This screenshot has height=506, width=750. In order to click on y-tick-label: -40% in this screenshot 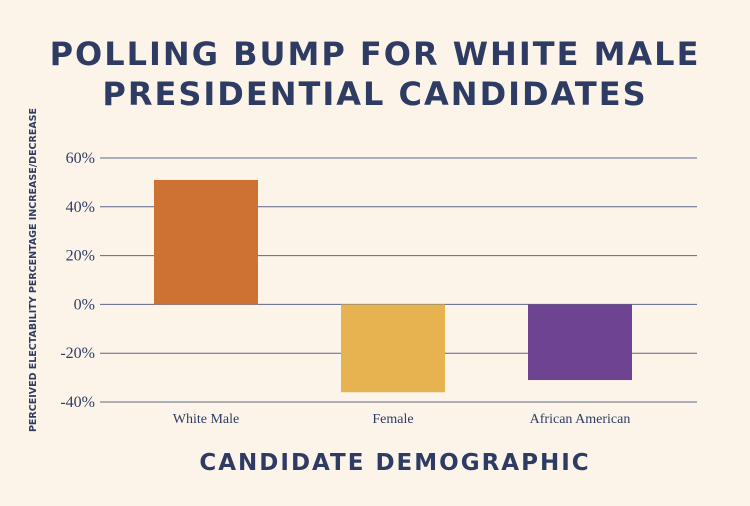, I will do `click(77, 402)`.